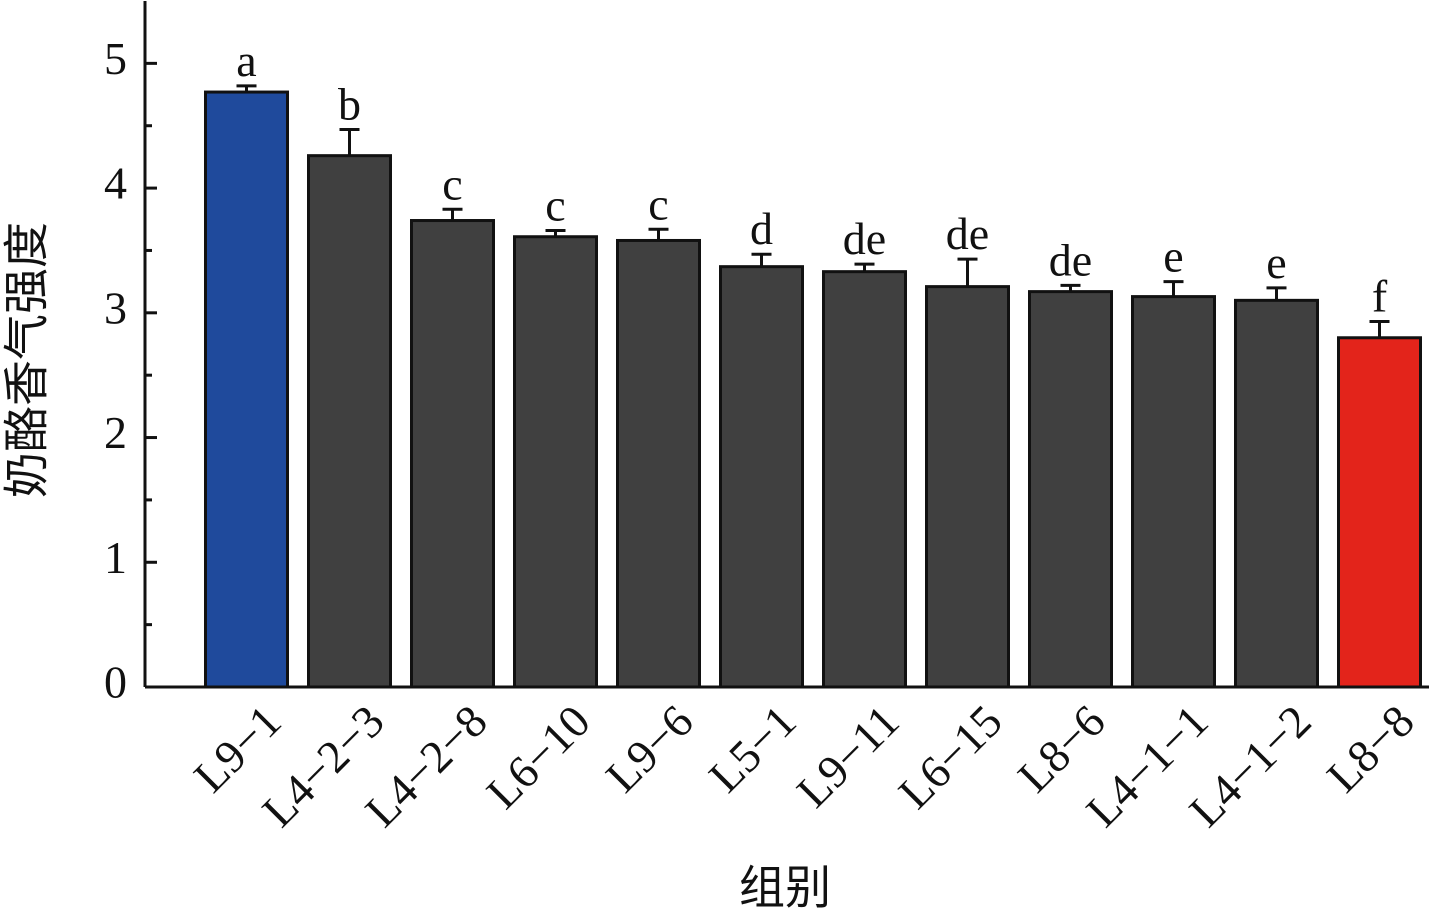 The height and width of the screenshot is (919, 1429). What do you see at coordinates (115, 682) in the screenshot?
I see `y-tick-label: 0` at bounding box center [115, 682].